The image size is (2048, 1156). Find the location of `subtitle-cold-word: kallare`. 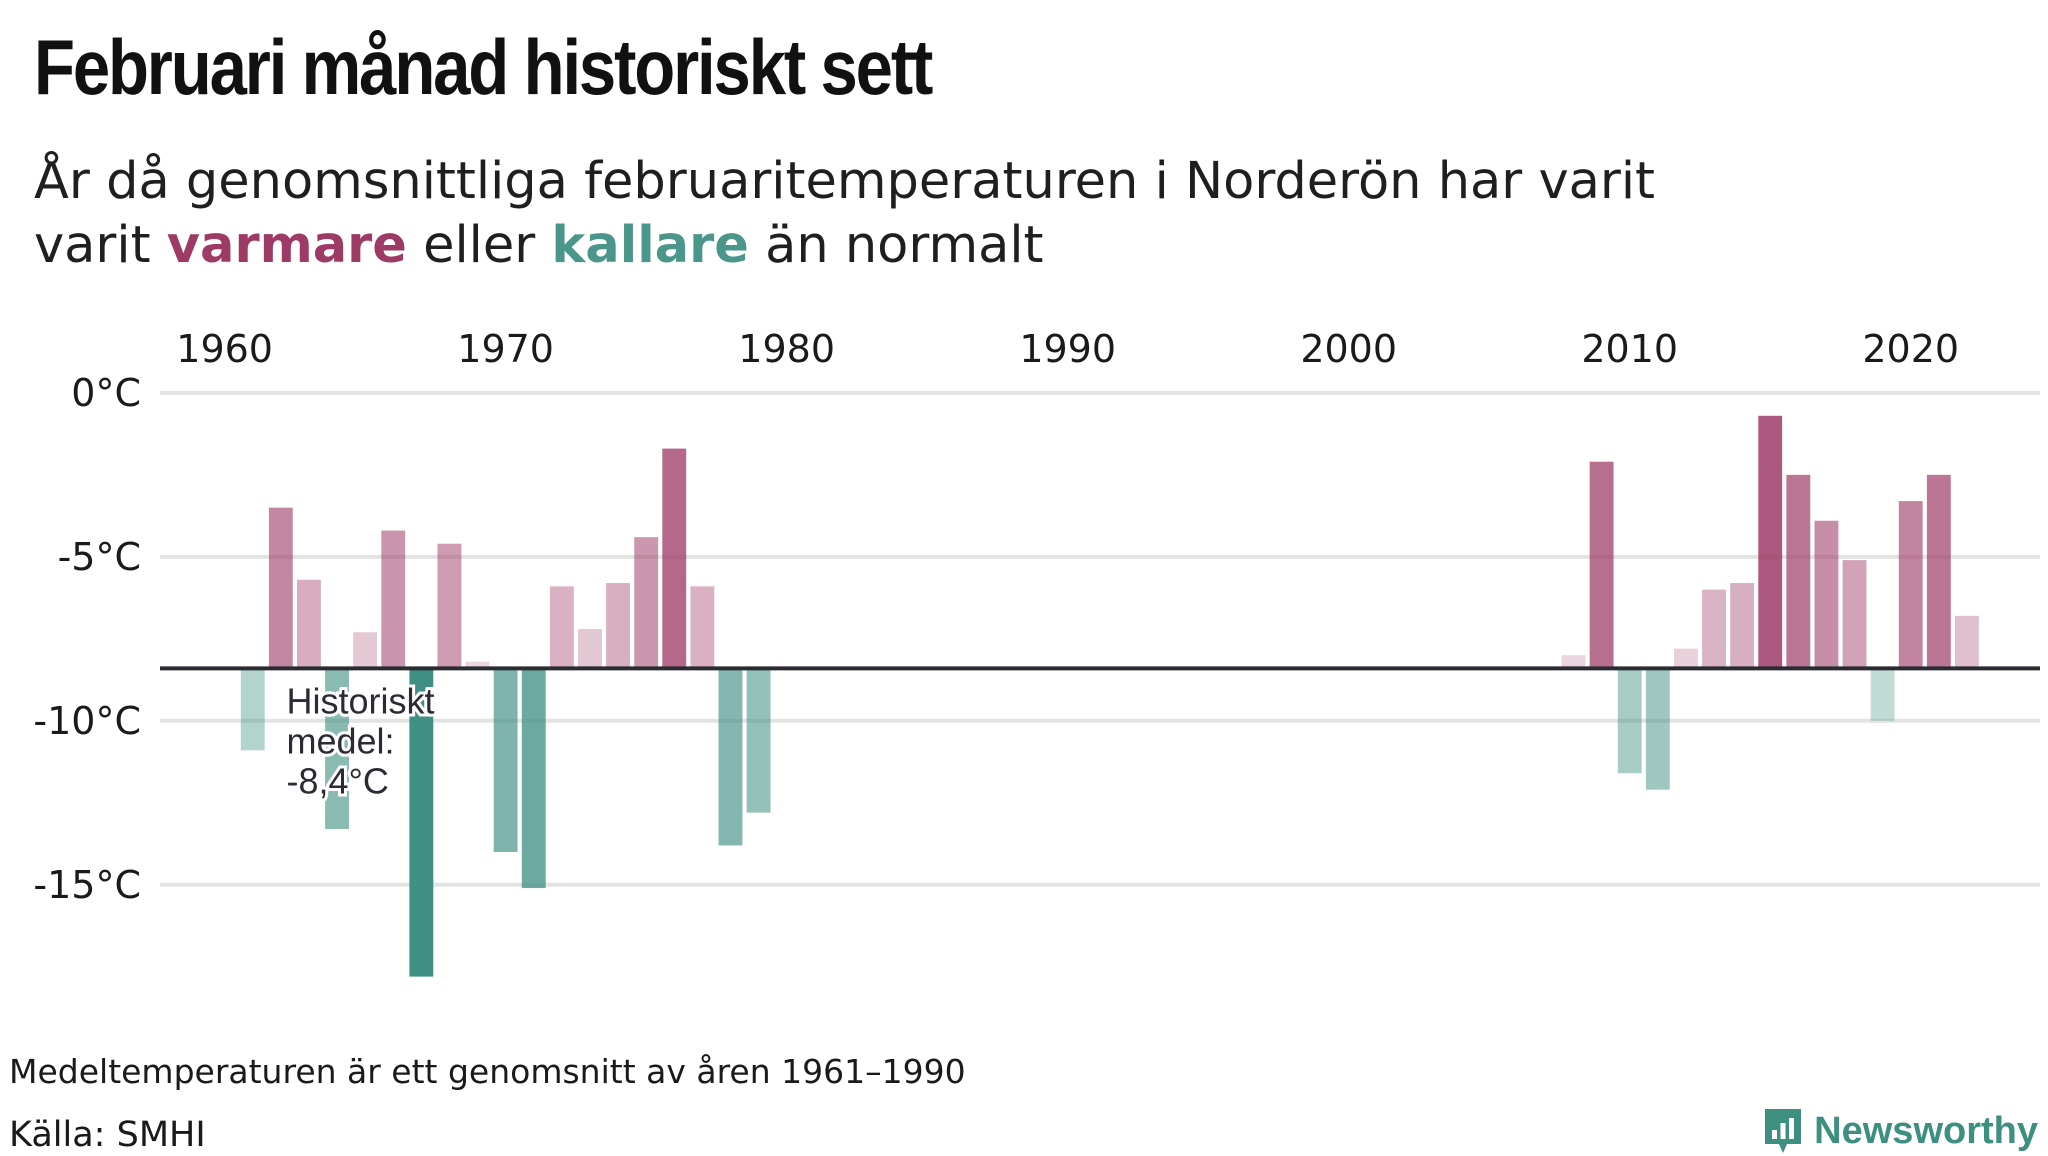

subtitle-cold-word: kallare is located at coordinates (650, 245).